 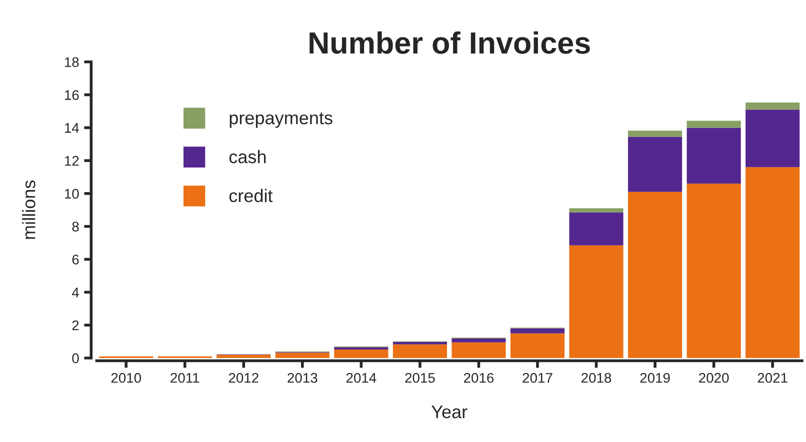 I want to click on legend-label: cash, so click(x=247, y=157).